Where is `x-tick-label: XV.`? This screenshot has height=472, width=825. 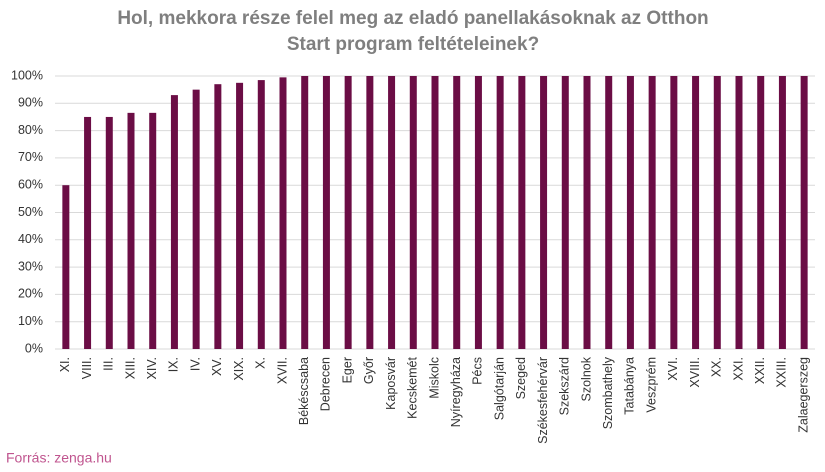
x-tick-label: XV. is located at coordinates (217, 366).